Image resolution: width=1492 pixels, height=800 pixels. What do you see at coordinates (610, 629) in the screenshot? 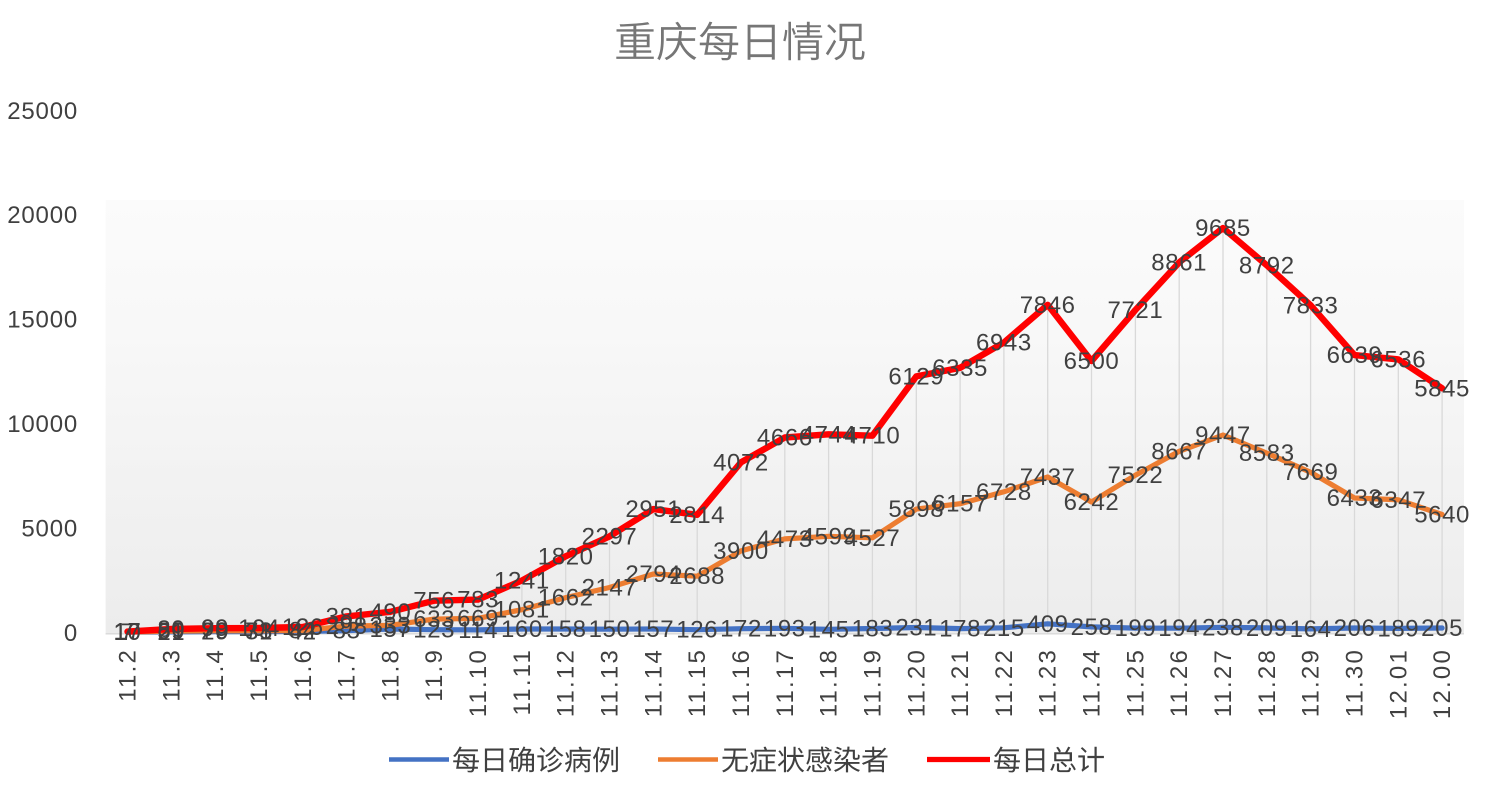
I see `svg-text: 150` at bounding box center [610, 629].